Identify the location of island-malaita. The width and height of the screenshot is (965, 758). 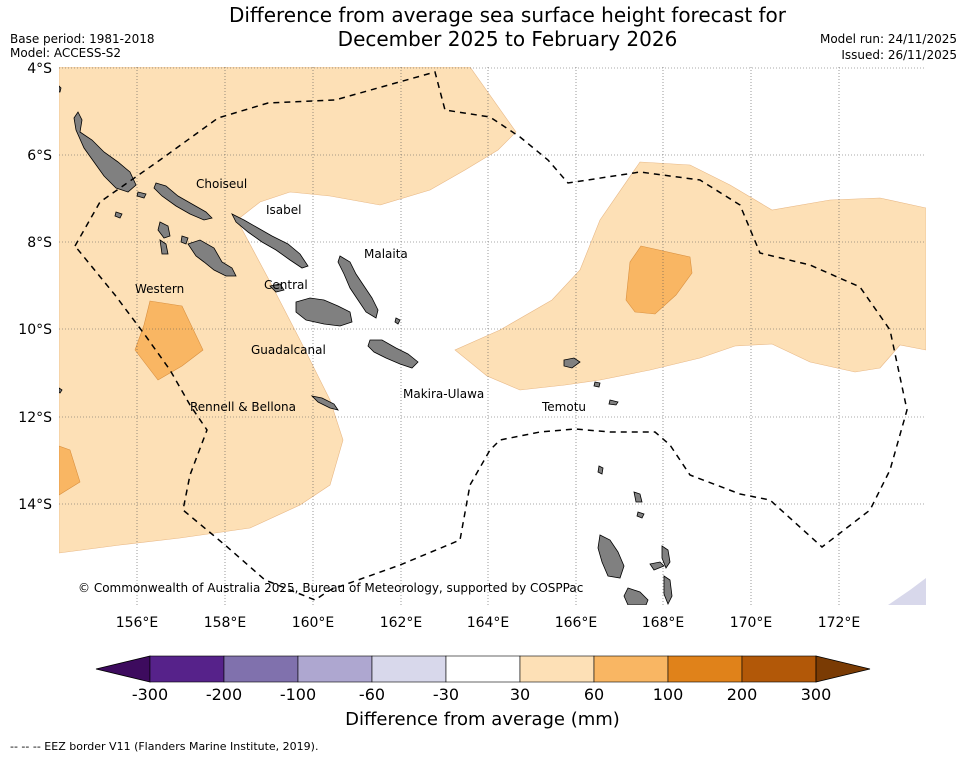
(358, 287).